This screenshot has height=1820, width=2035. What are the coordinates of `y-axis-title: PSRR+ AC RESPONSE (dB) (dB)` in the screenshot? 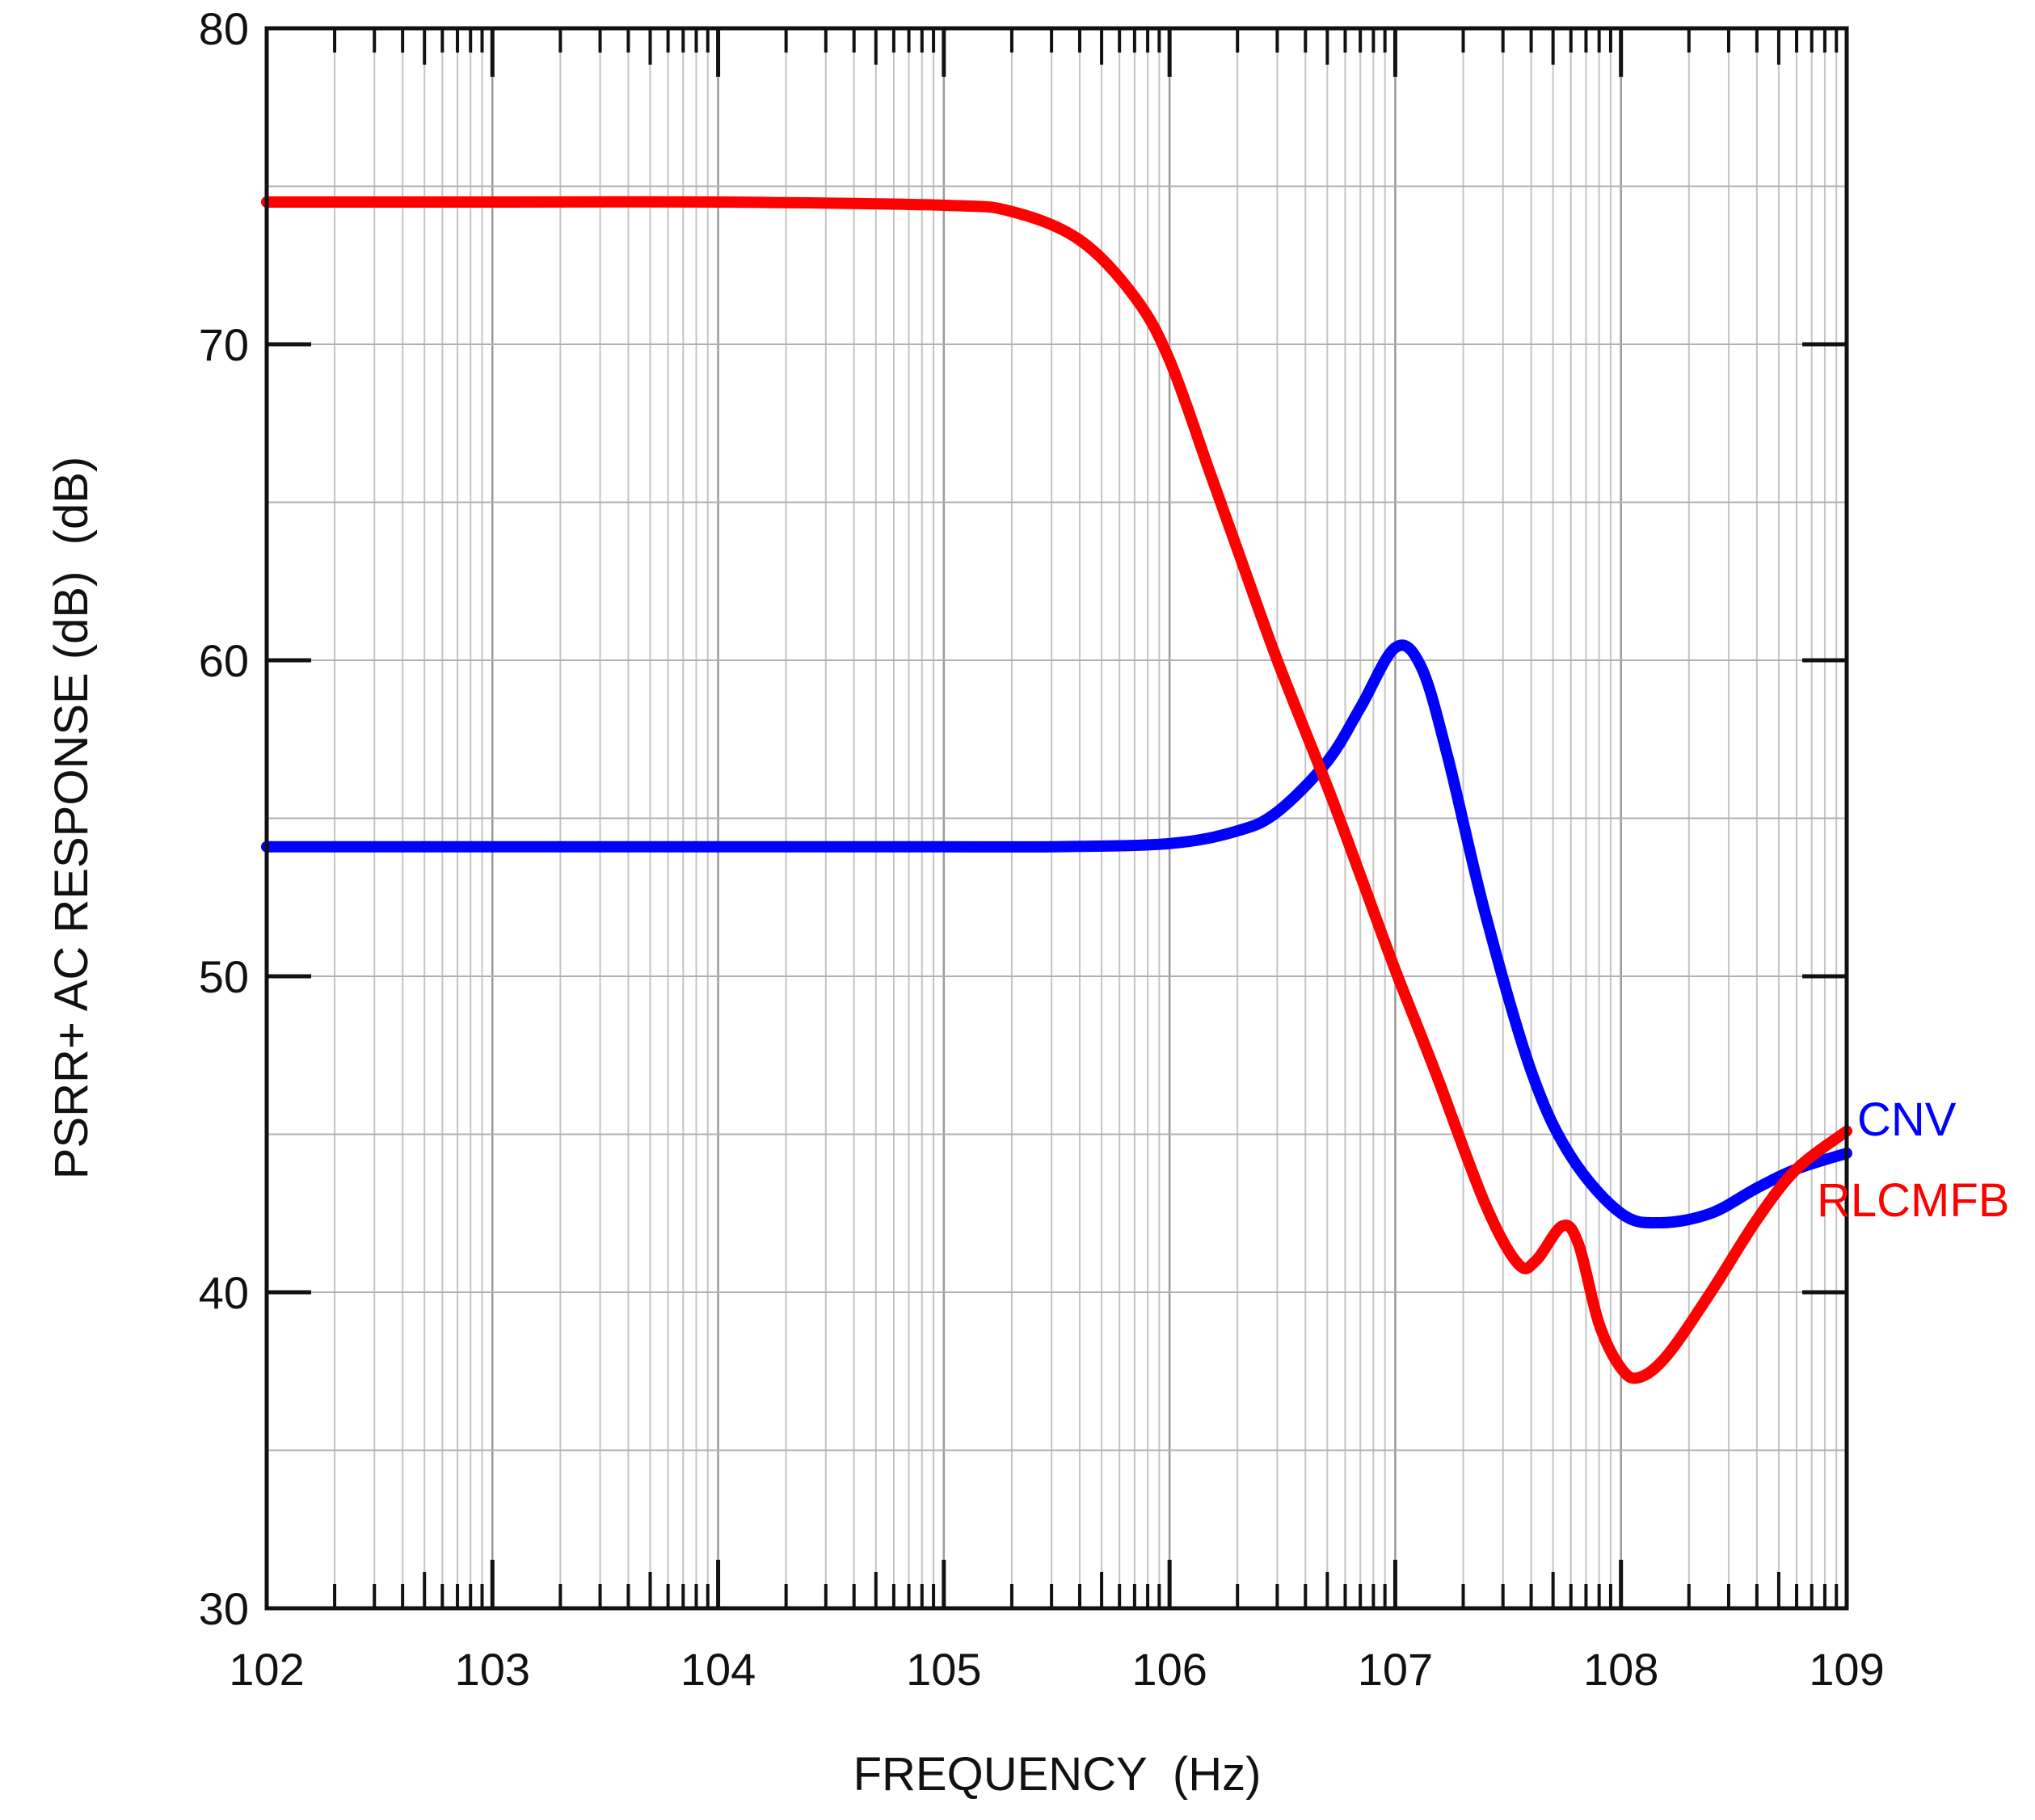 It's located at (71, 818).